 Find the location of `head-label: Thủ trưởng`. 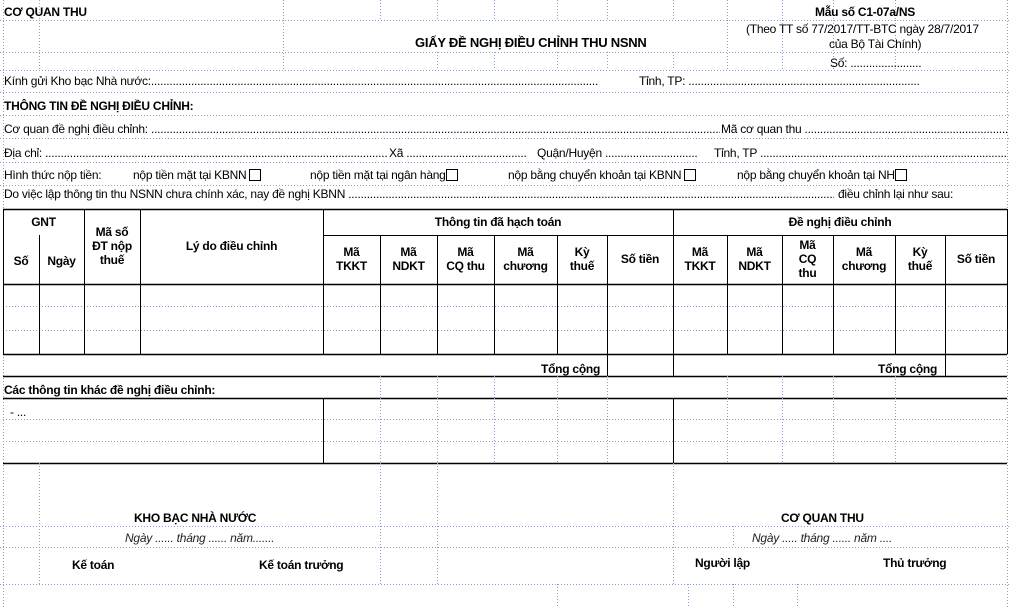

head-label: Thủ trưởng is located at coordinates (915, 563).